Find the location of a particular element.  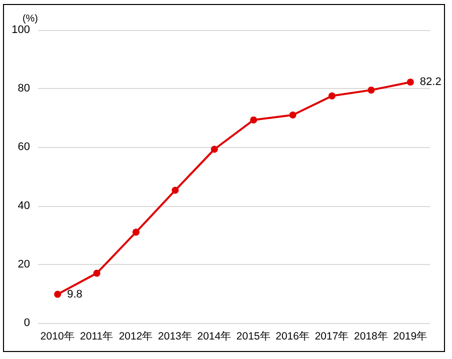

y-tick-label: 80 is located at coordinates (24, 88).